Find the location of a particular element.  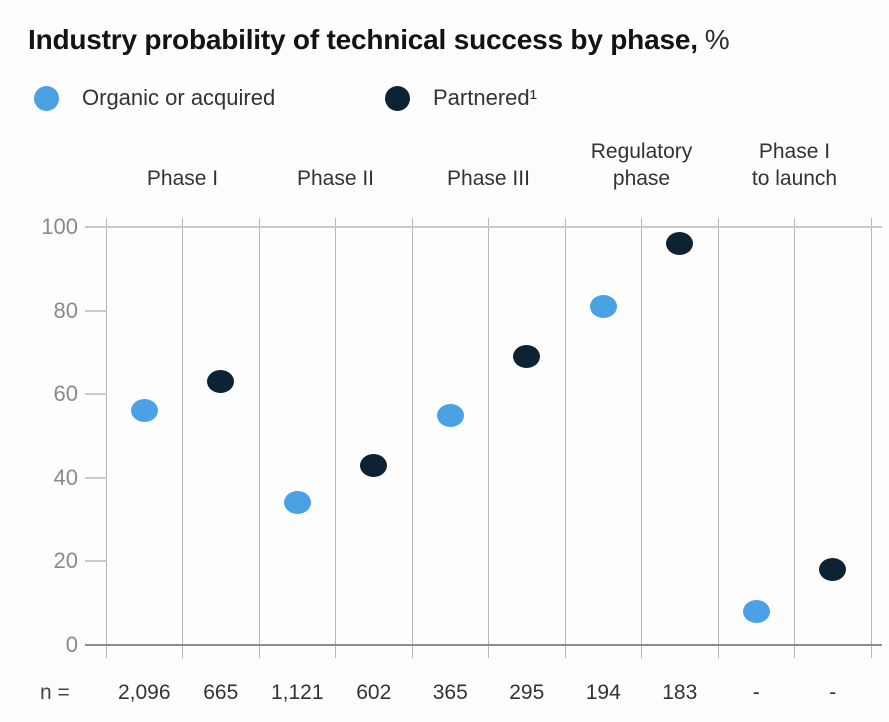

y-axis-tick-label: 100 is located at coordinates (59, 226).